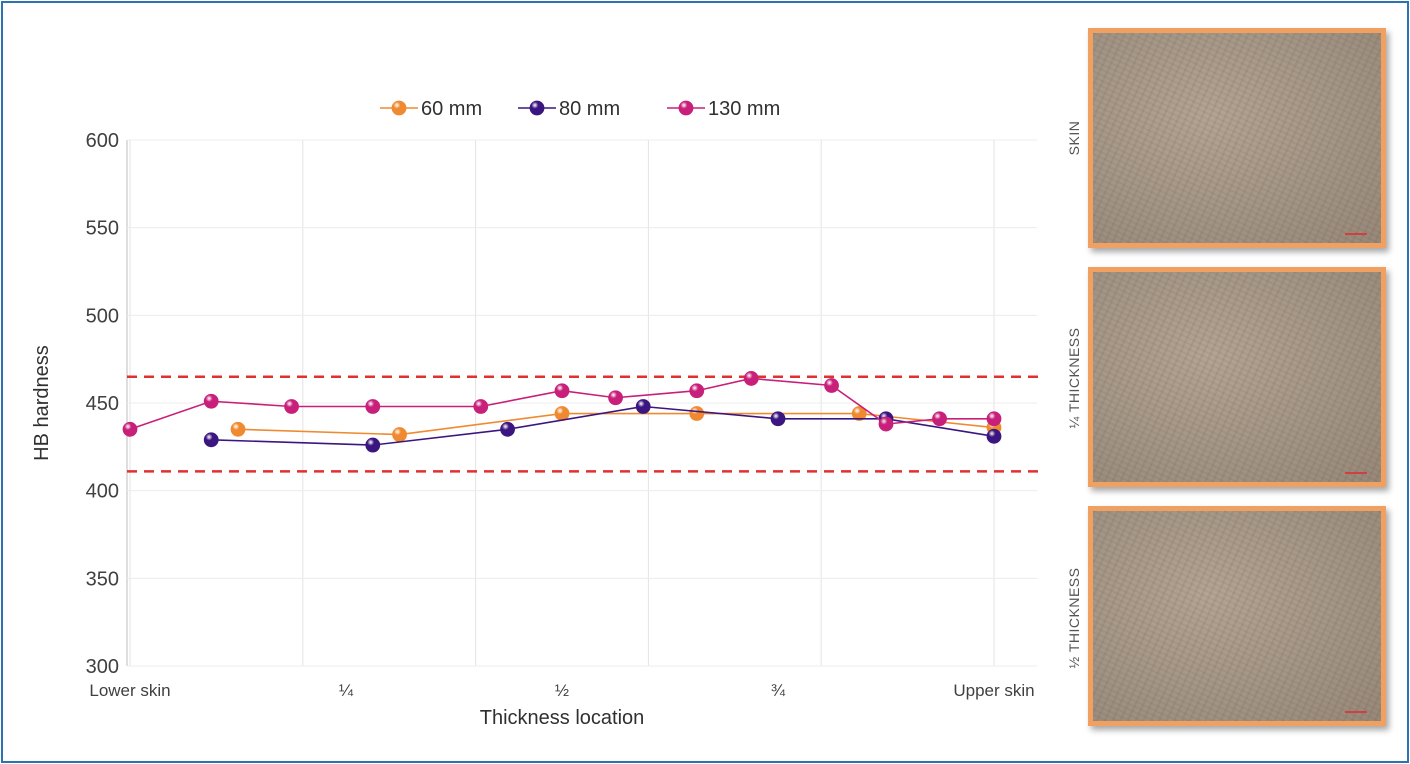 The height and width of the screenshot is (764, 1410). I want to click on legend-label: 80 mm, so click(589, 109).